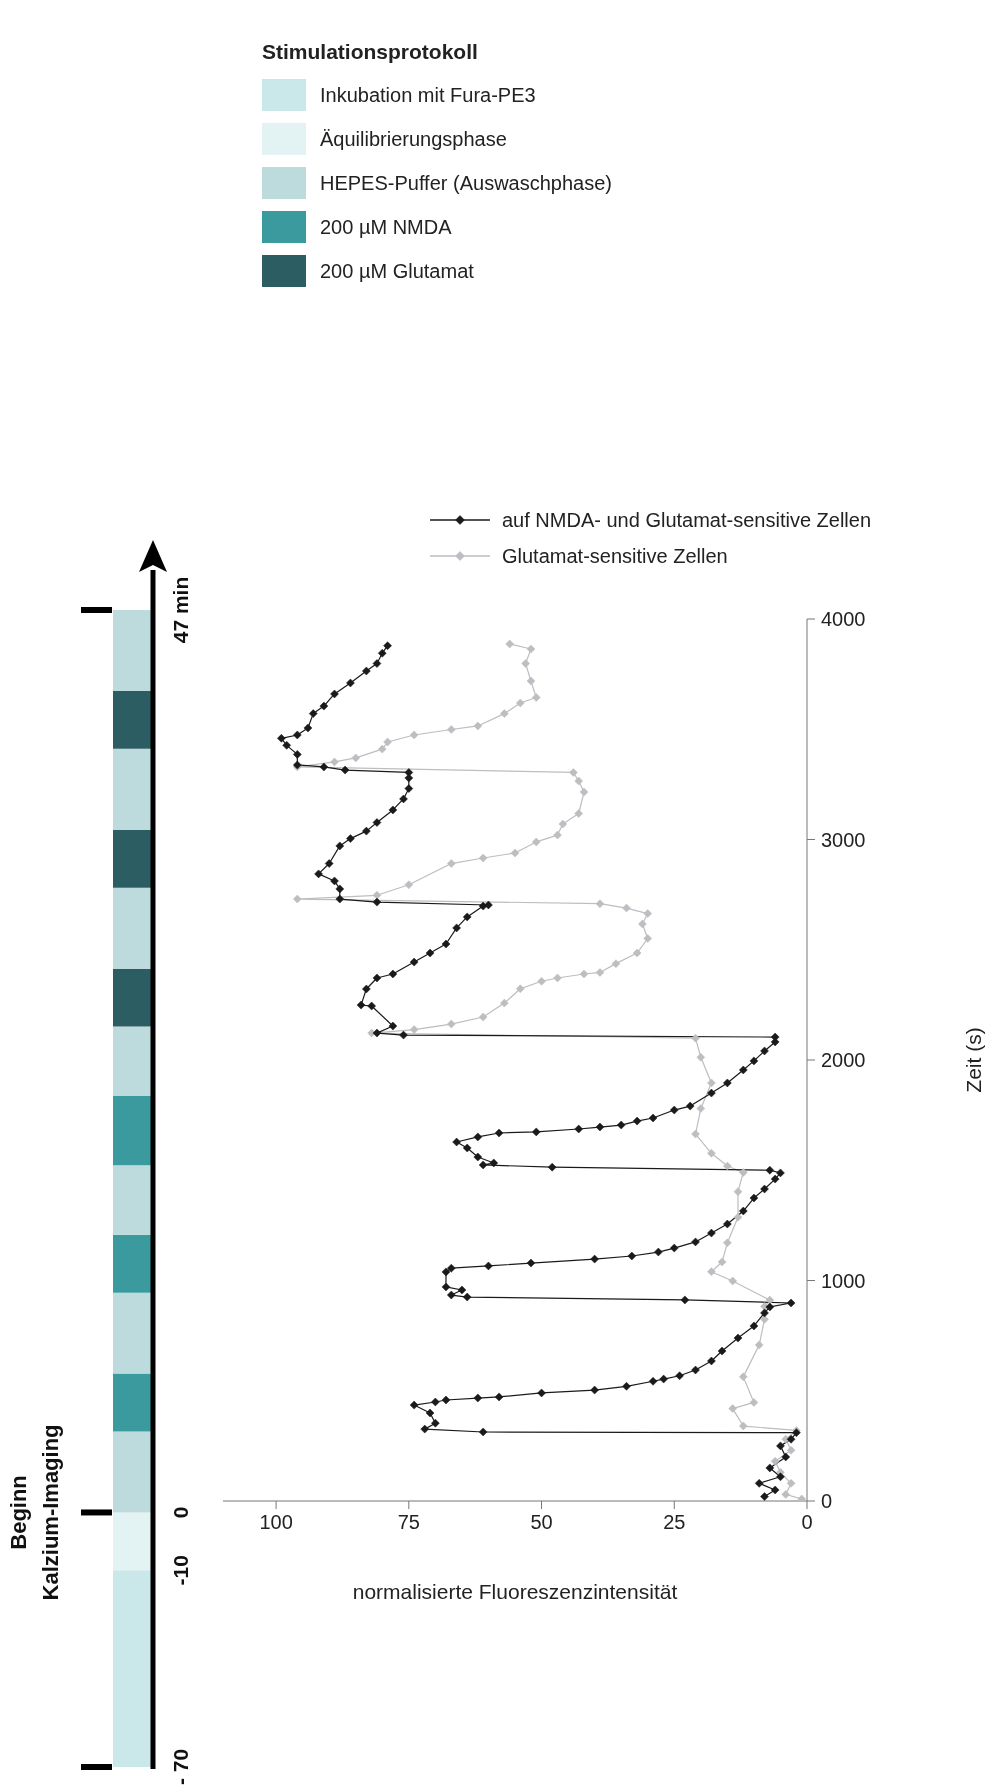  What do you see at coordinates (428, 95) in the screenshot?
I see `legend-label: Inkubation mit Fura-PE3` at bounding box center [428, 95].